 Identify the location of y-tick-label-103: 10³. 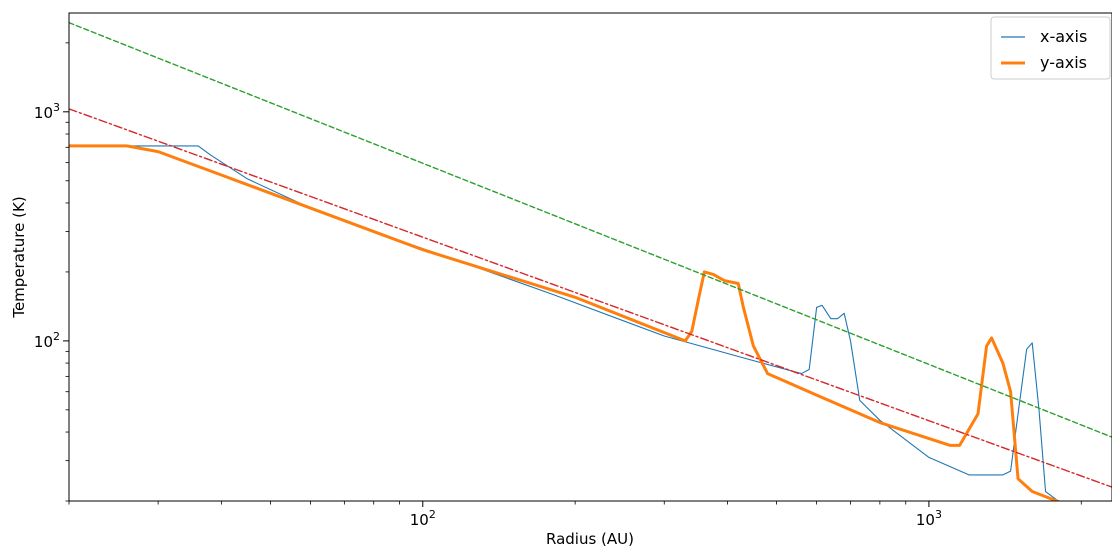
(47, 111).